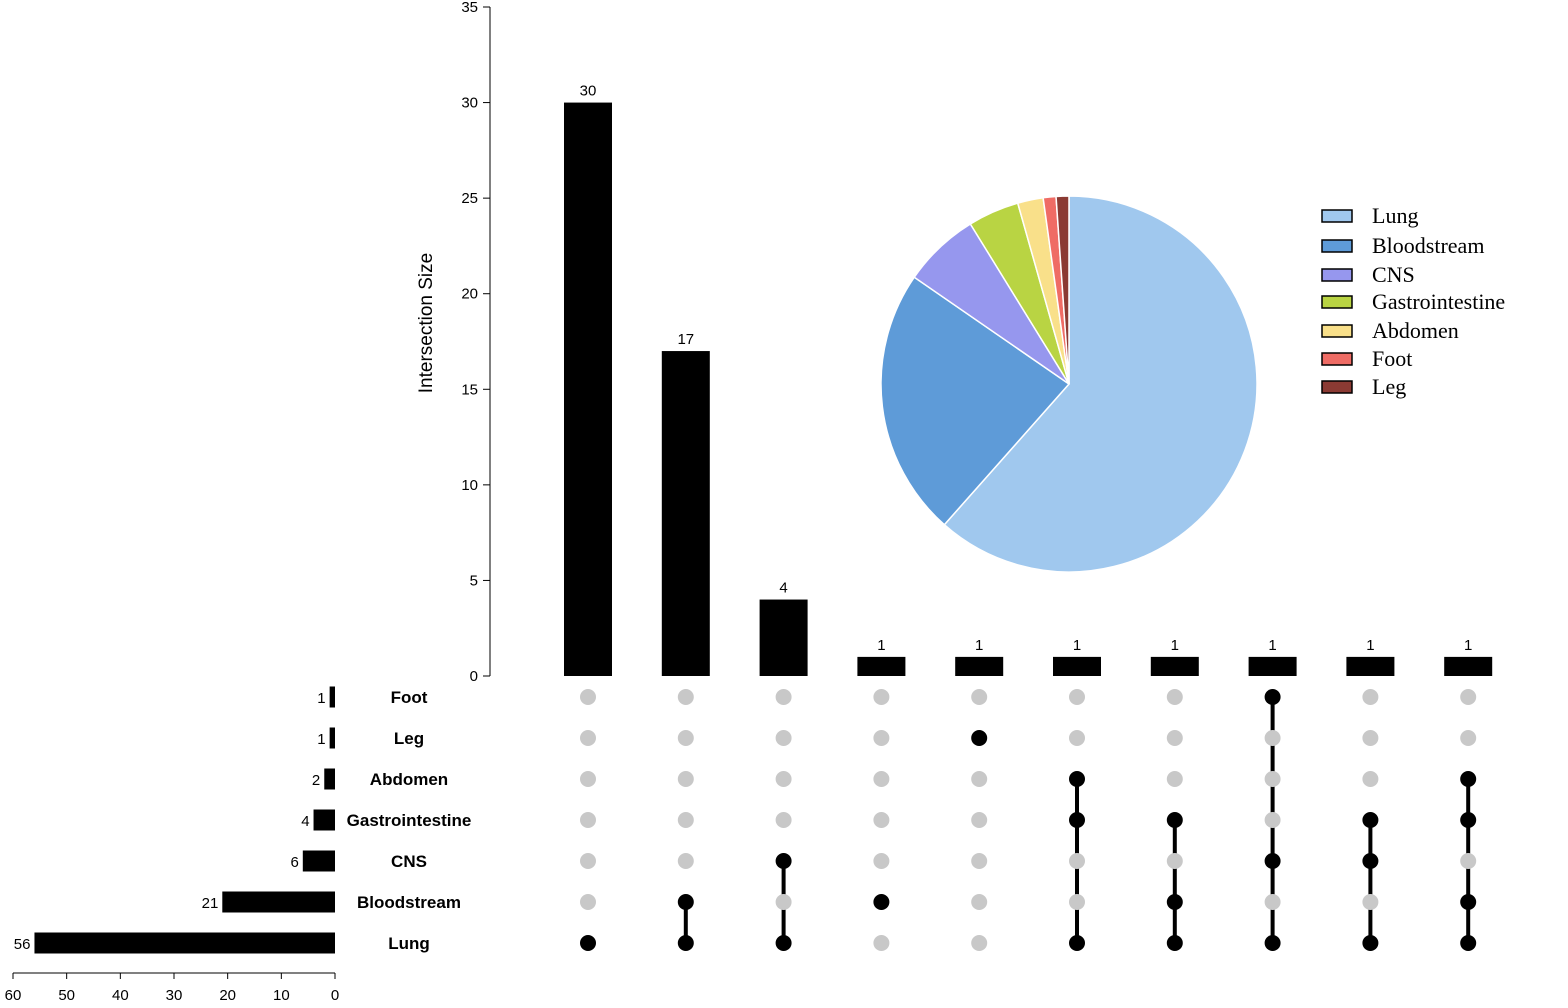  Describe the element at coordinates (1415, 330) in the screenshot. I see `legend-label: Abdomen` at that location.